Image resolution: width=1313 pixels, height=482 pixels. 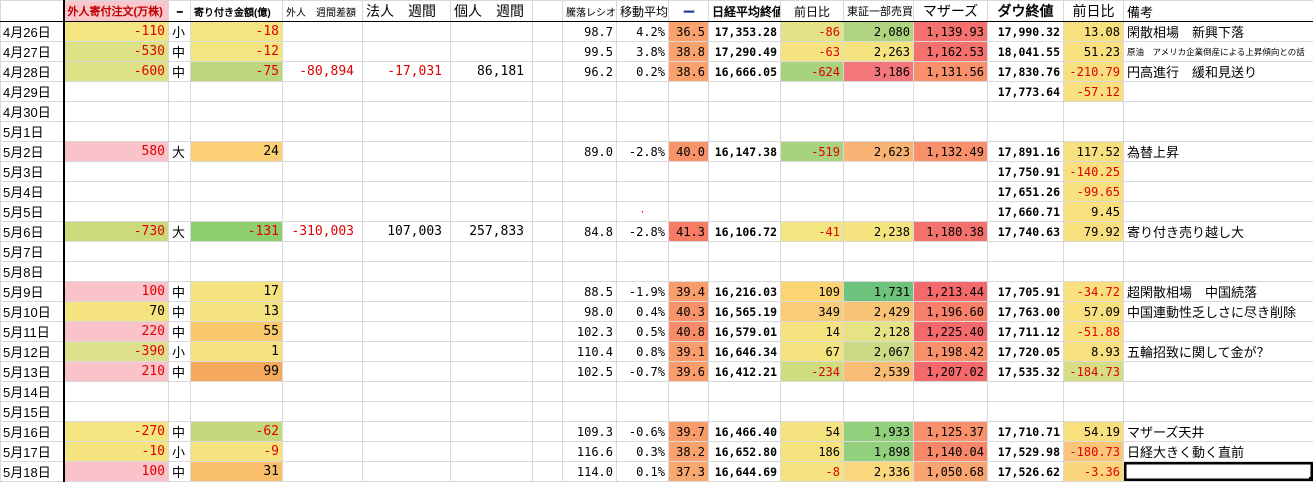 I want to click on cell-ratio: 102.3, so click(x=590, y=332).